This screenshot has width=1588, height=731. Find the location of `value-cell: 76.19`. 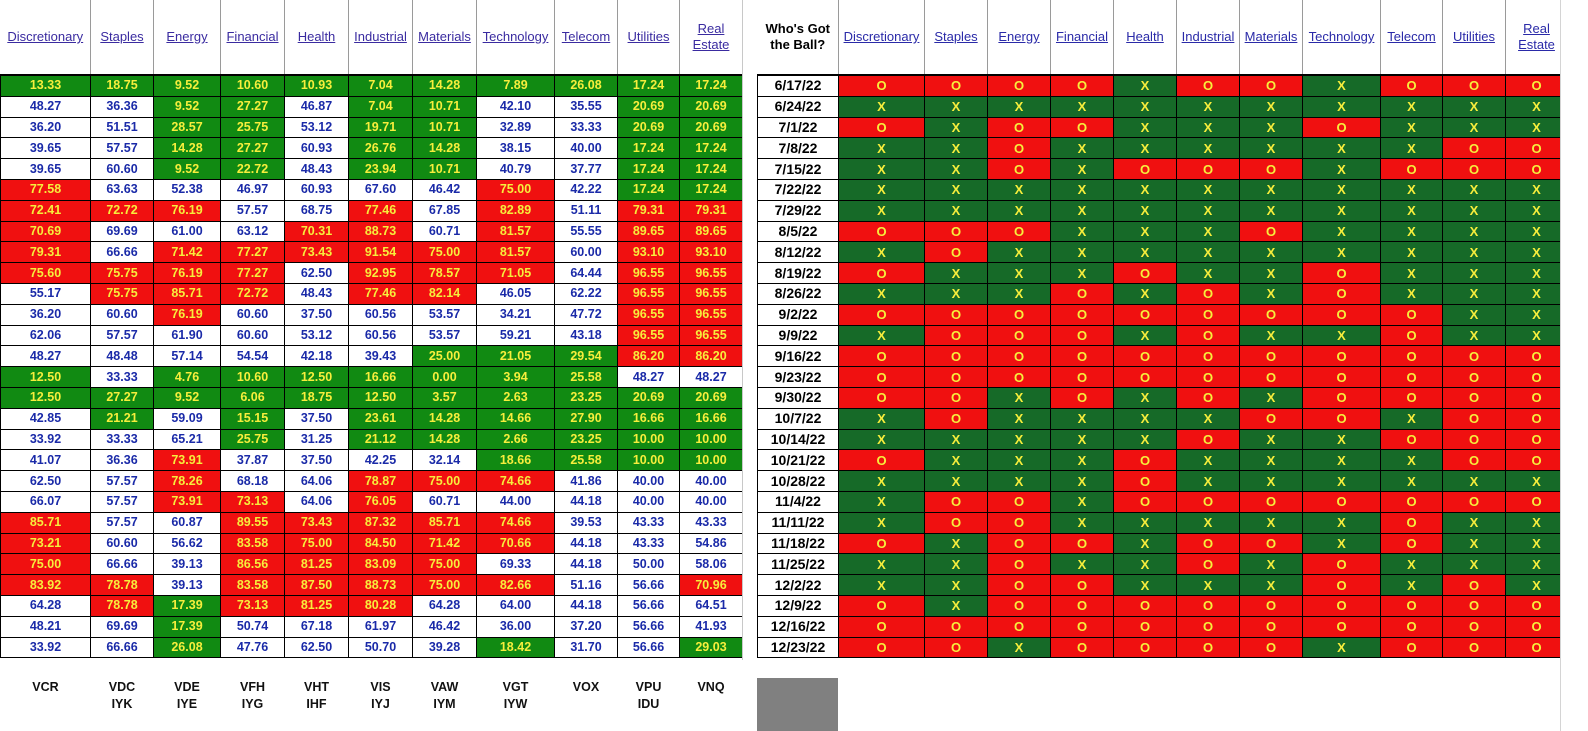

value-cell: 76.19 is located at coordinates (187, 273).